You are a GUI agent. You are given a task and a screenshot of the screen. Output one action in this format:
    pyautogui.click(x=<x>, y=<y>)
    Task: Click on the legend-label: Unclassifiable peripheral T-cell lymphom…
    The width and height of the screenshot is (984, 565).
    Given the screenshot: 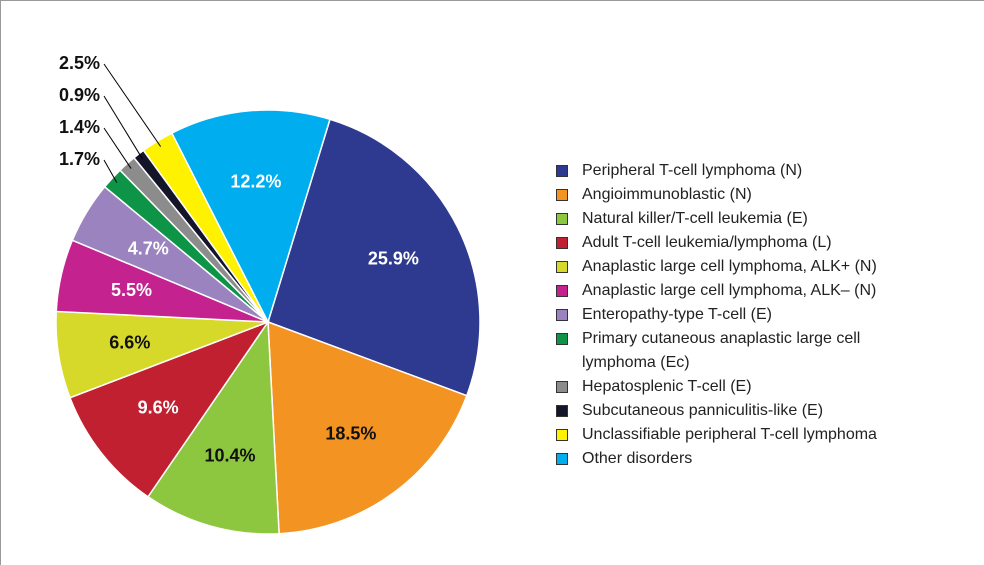 What is the action you would take?
    pyautogui.click(x=729, y=434)
    